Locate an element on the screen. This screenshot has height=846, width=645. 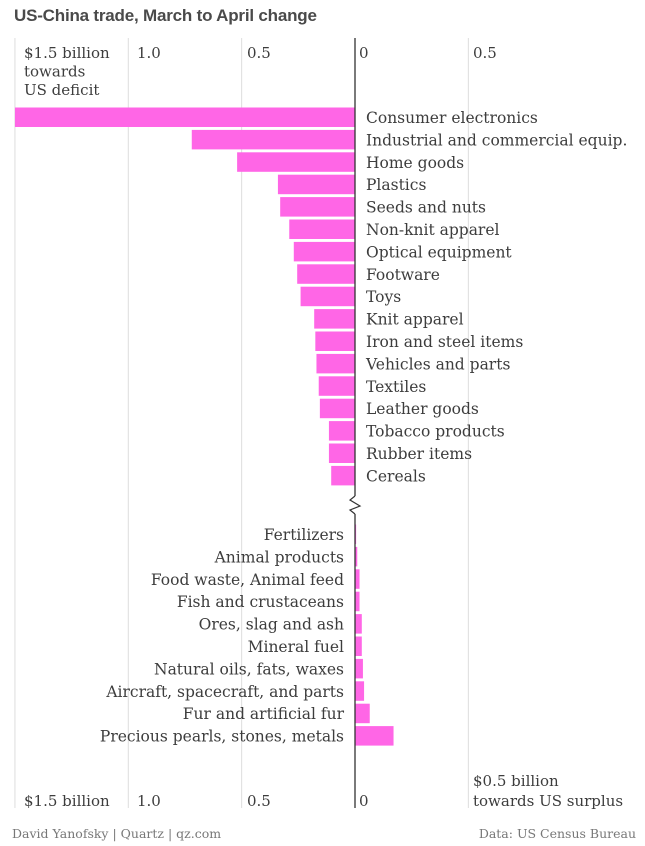
bar-label: Natural oils, fats, waxes is located at coordinates (249, 669).